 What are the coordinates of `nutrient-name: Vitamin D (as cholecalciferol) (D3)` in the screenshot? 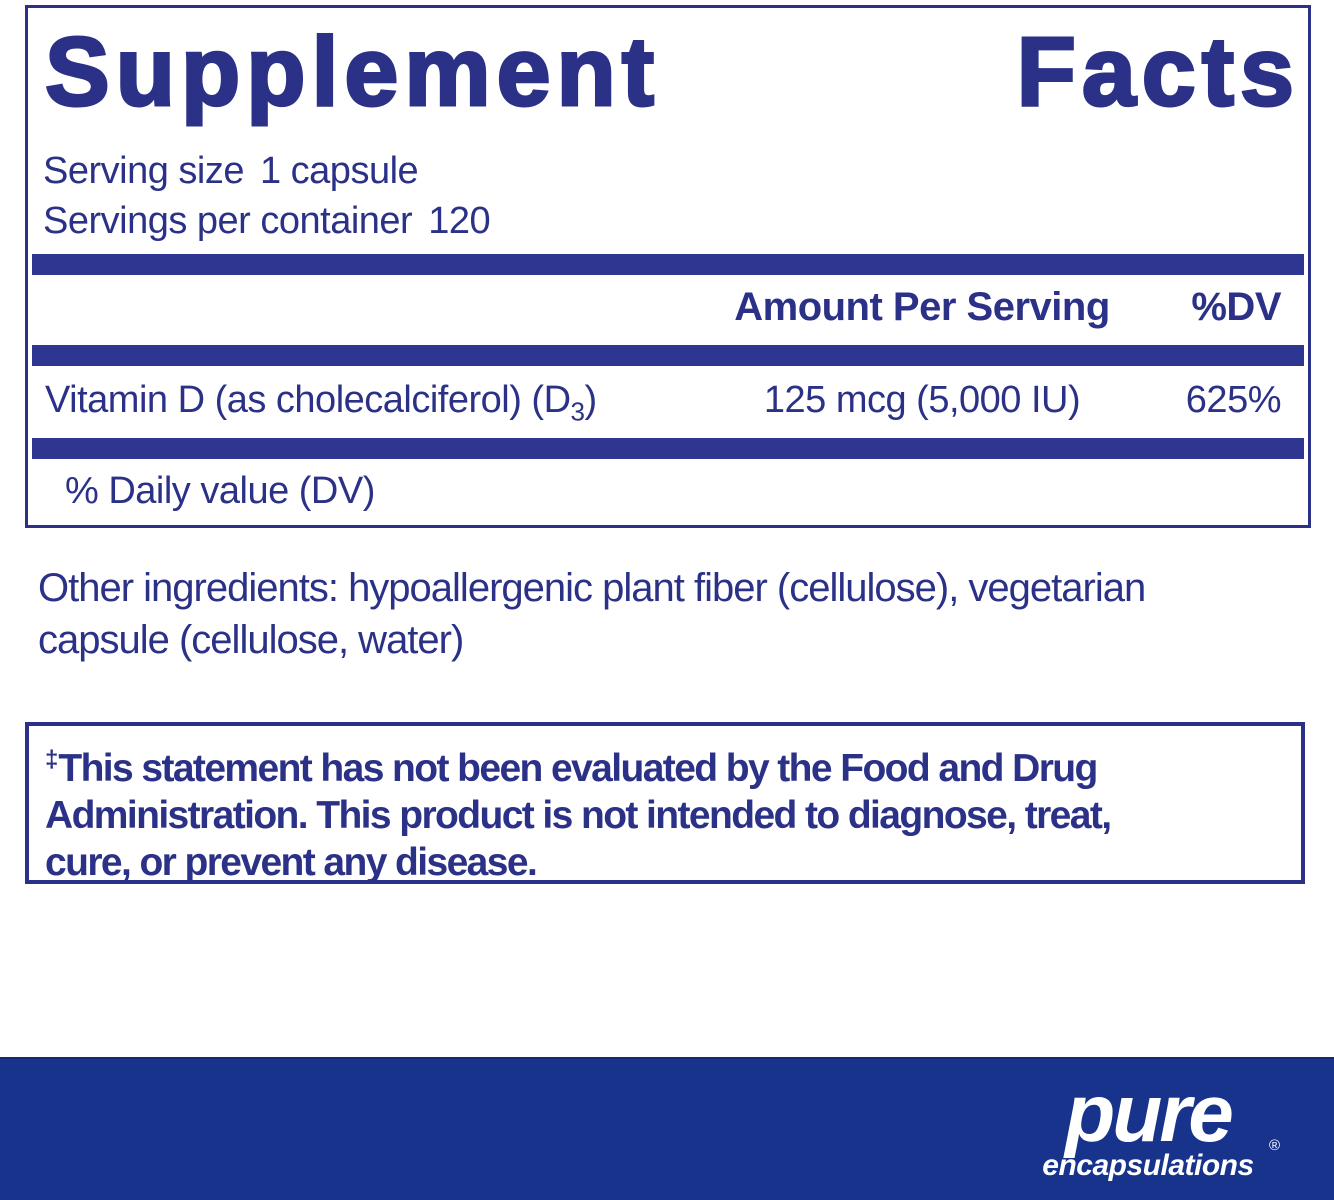 It's located at (321, 402).